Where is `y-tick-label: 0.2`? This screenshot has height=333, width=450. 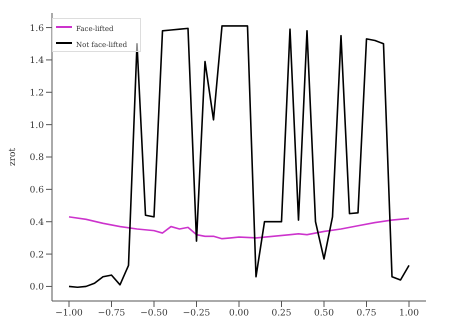 y-tick-label: 0.2 is located at coordinates (37, 255).